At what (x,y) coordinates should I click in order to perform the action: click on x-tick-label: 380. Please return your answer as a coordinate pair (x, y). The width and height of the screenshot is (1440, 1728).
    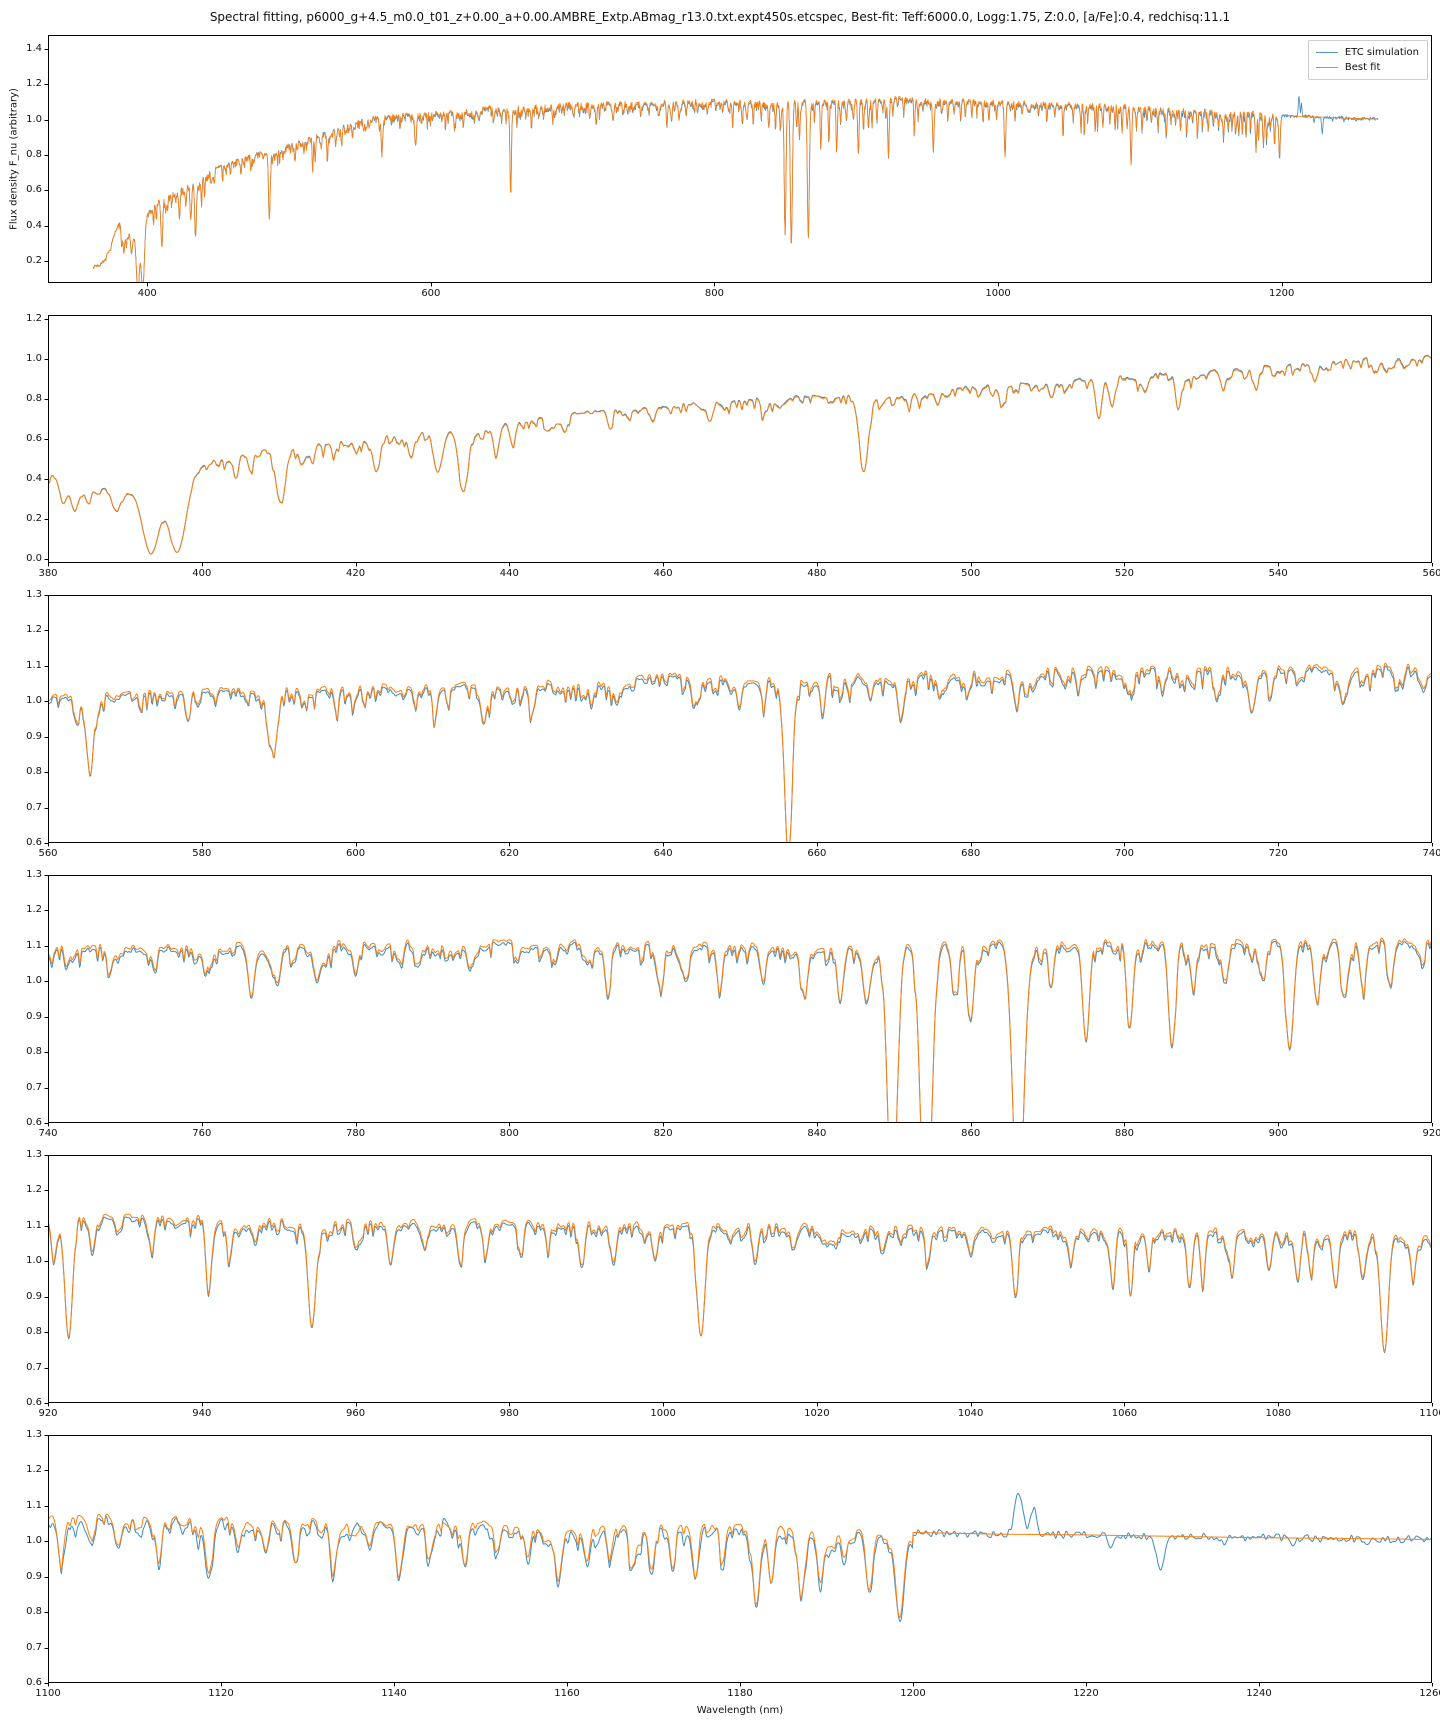
    Looking at the image, I should click on (48, 573).